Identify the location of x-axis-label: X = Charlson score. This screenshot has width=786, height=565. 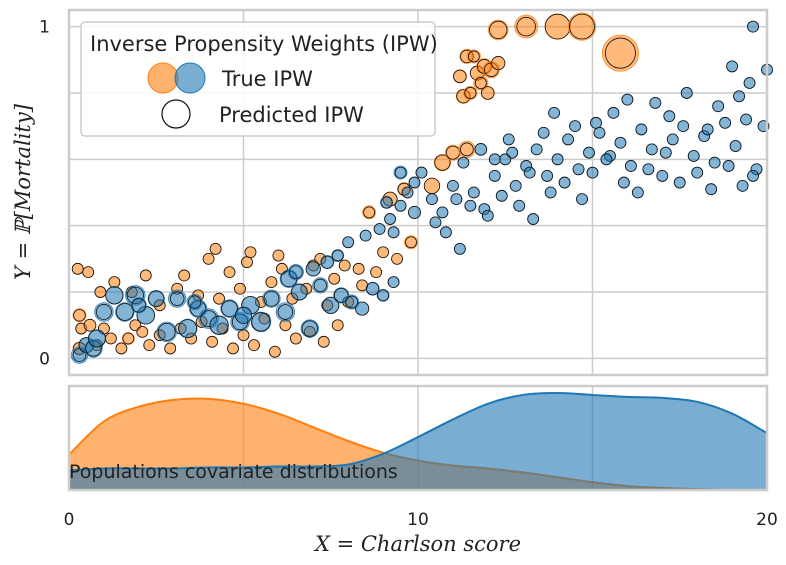
(417, 544).